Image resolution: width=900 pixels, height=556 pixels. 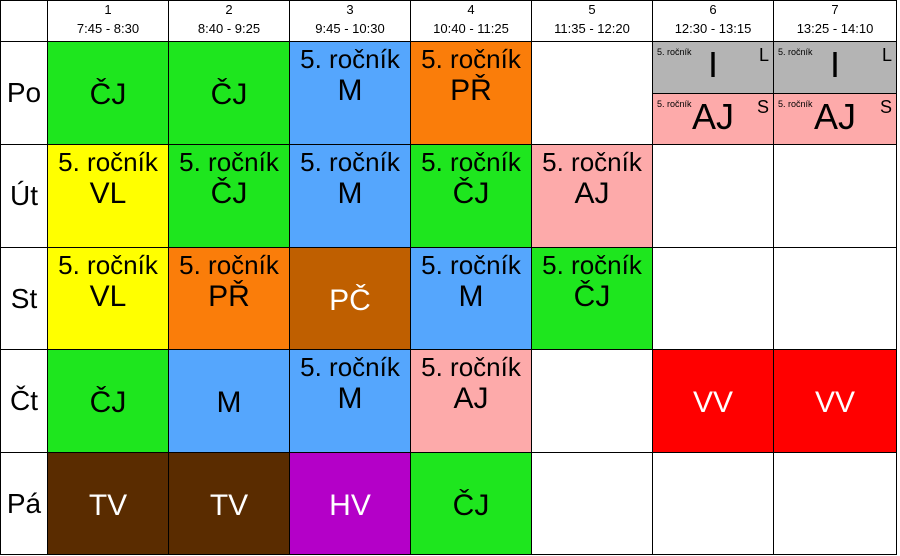 I want to click on period-time: 9:45 - 10:30, so click(x=350, y=28).